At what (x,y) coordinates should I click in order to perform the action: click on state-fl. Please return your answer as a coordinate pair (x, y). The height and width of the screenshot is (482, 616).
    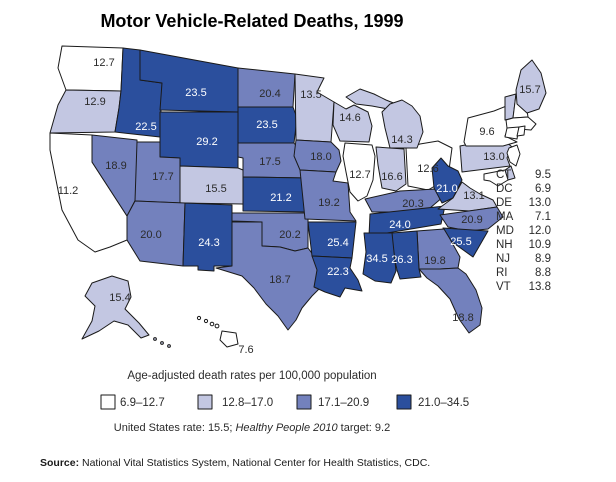
    Looking at the image, I should click on (450, 300).